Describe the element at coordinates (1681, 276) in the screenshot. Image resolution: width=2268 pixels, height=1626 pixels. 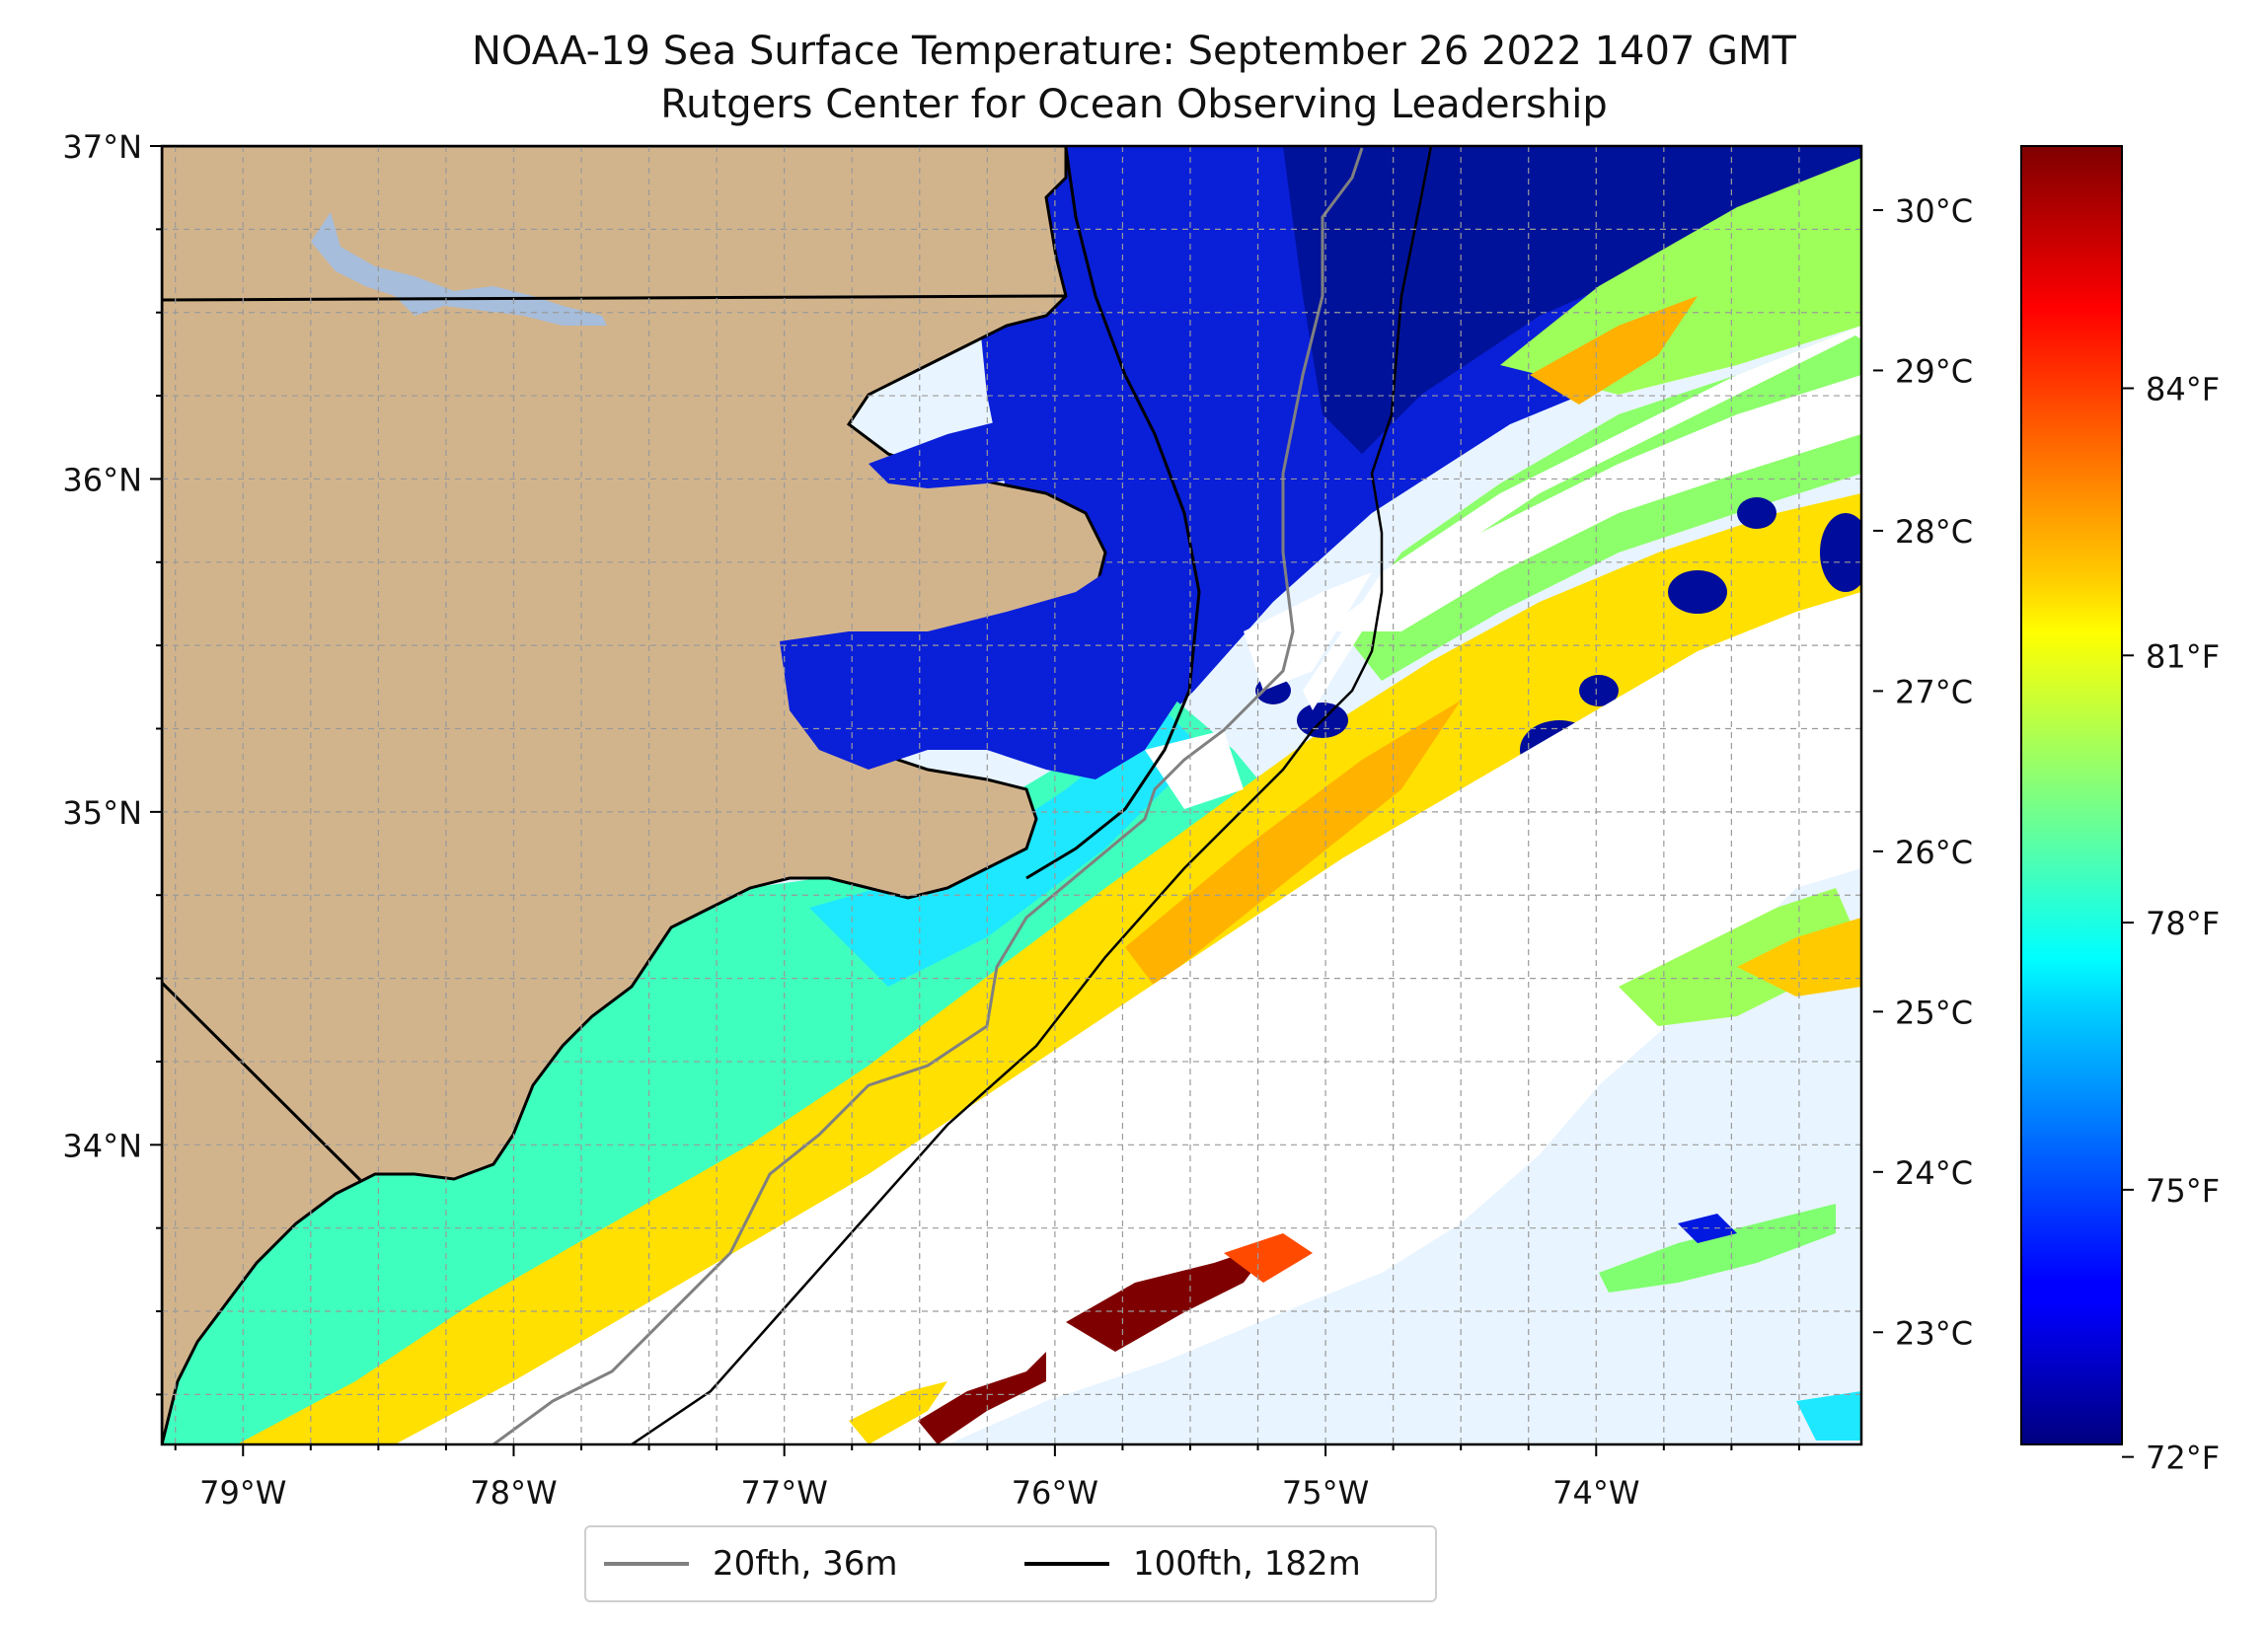
I see `sst-warm-band-north` at that location.